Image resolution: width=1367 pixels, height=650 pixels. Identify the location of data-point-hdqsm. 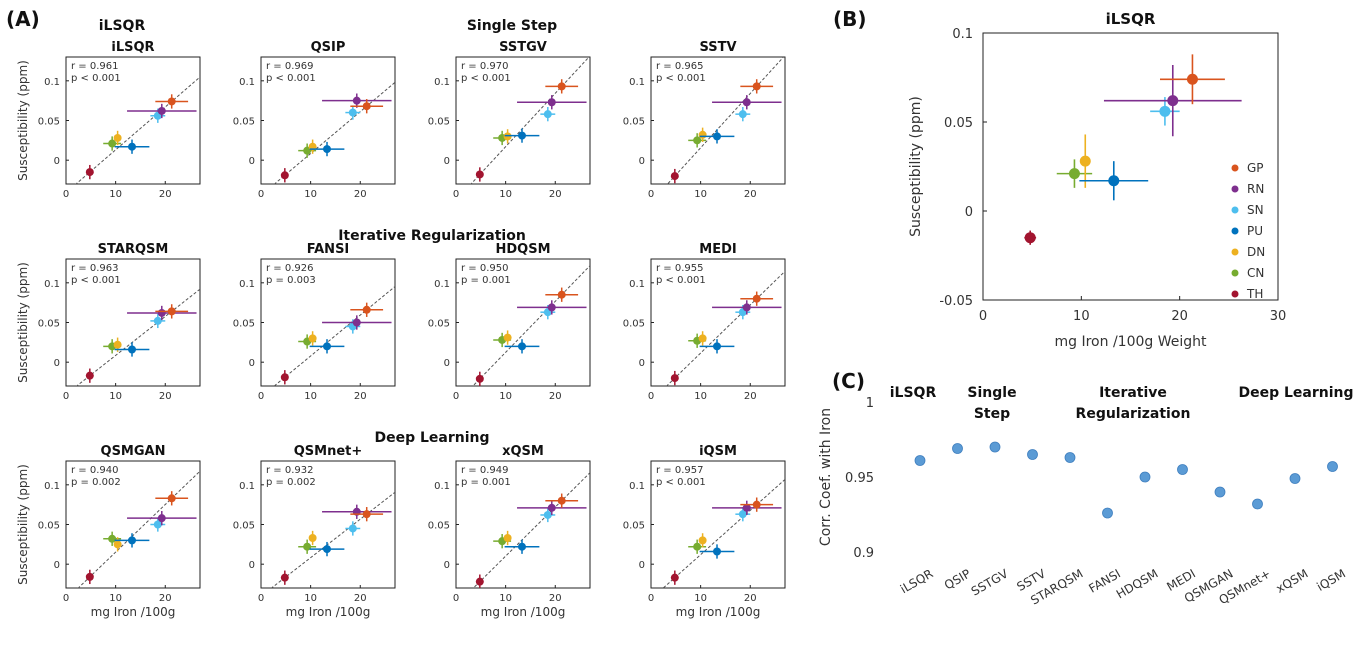
(1145, 477).